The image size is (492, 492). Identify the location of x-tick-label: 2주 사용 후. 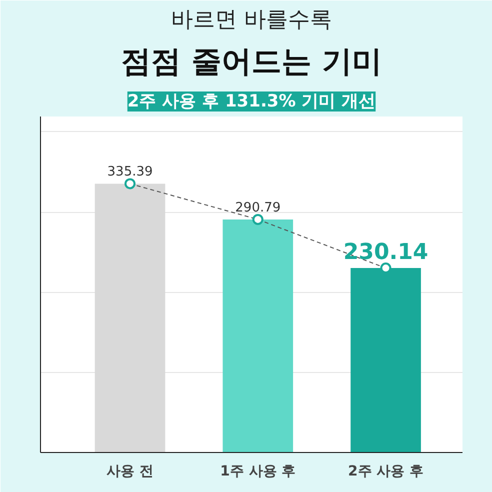
(386, 472).